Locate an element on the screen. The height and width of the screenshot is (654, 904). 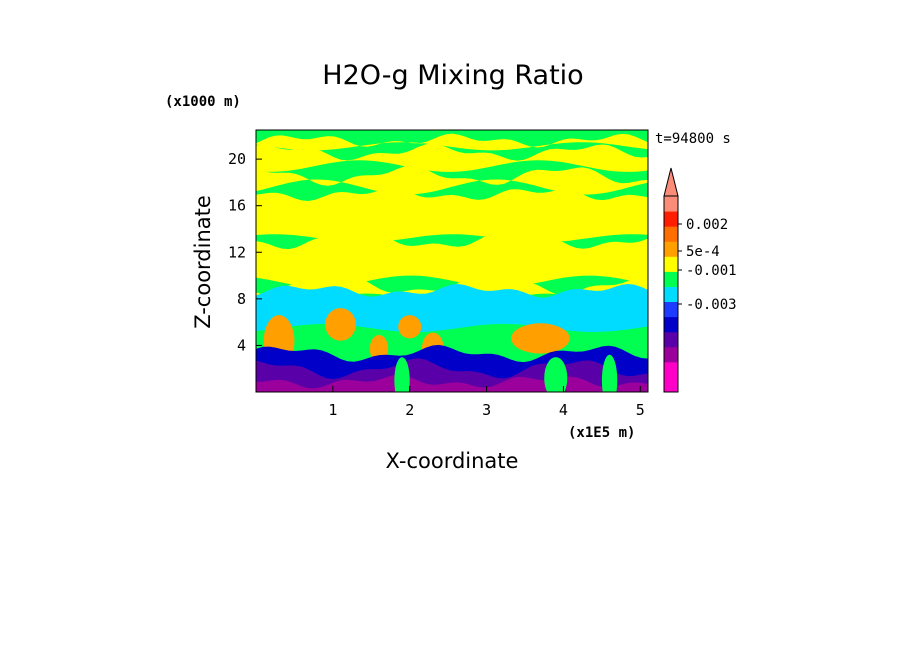
x-tick-label: 1 is located at coordinates (332, 410).